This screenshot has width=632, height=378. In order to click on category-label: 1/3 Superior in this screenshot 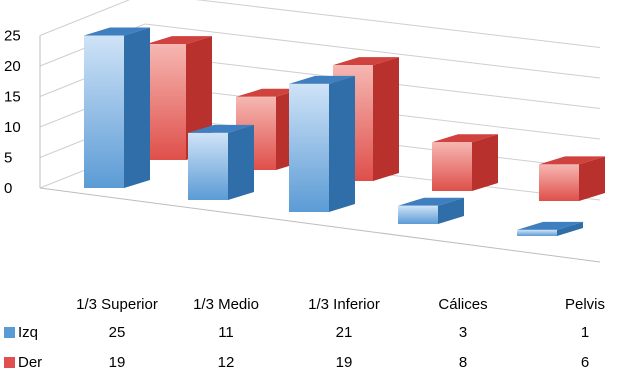, I will do `click(117, 304)`.